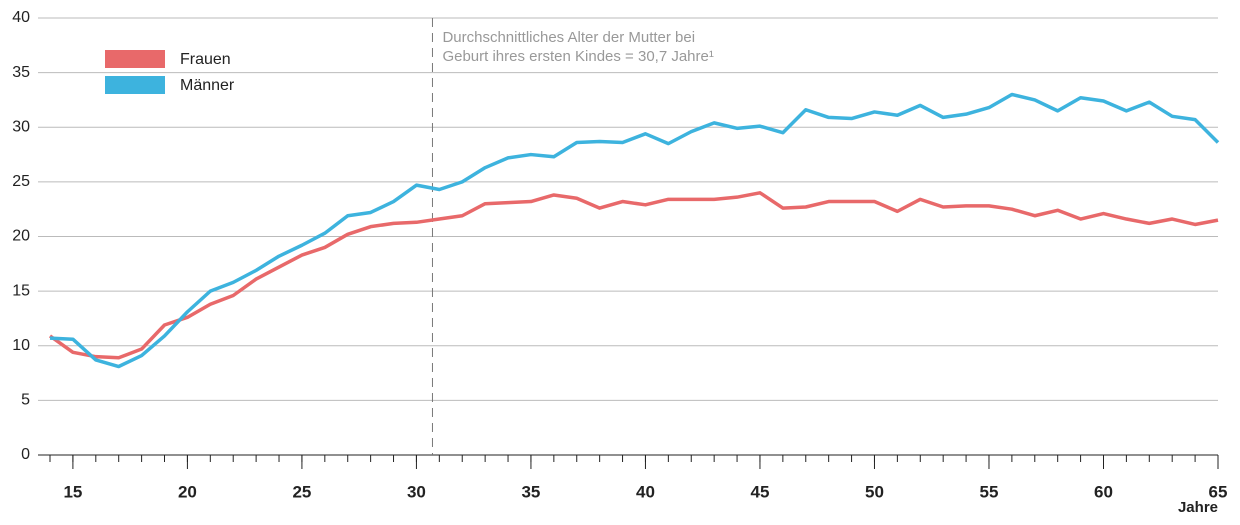  I want to click on y-tick-label: 25, so click(21, 181).